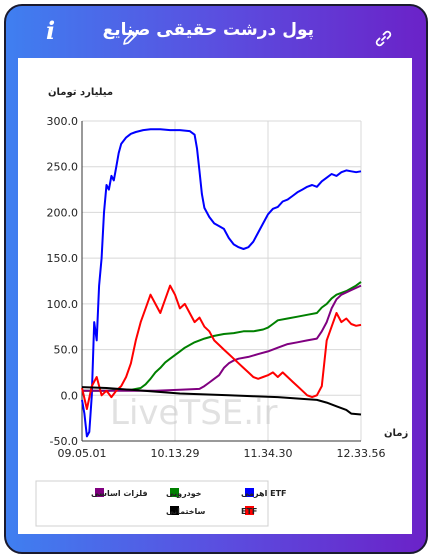 The width and height of the screenshot is (433, 559). I want to click on legend-label-3: ETF, so click(249, 511).